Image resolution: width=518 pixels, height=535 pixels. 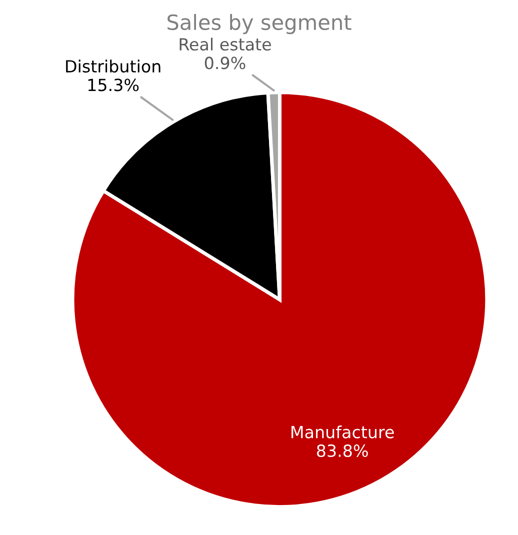 What do you see at coordinates (113, 66) in the screenshot?
I see `slice-label: Distribution` at bounding box center [113, 66].